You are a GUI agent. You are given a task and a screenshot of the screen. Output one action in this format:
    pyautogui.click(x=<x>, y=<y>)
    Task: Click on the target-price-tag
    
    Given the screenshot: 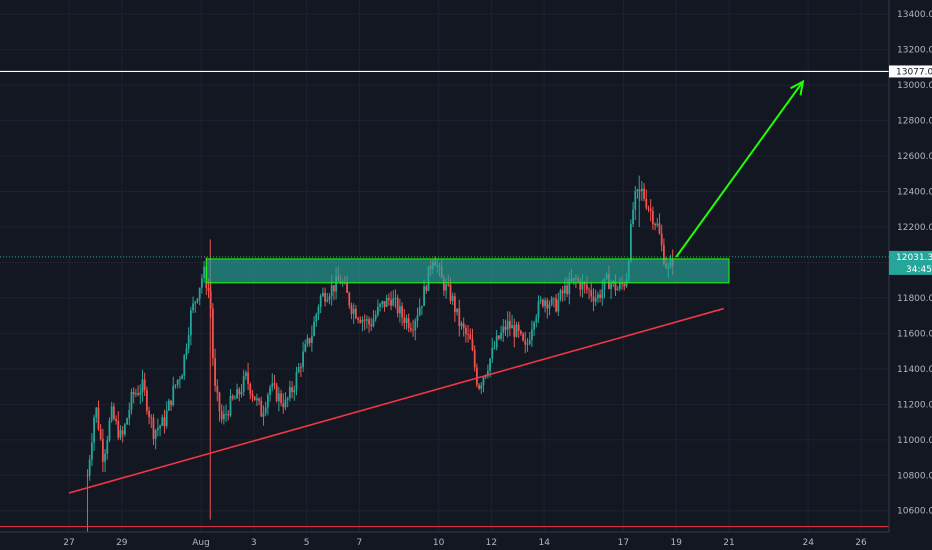 What is the action you would take?
    pyautogui.click(x=910, y=71)
    